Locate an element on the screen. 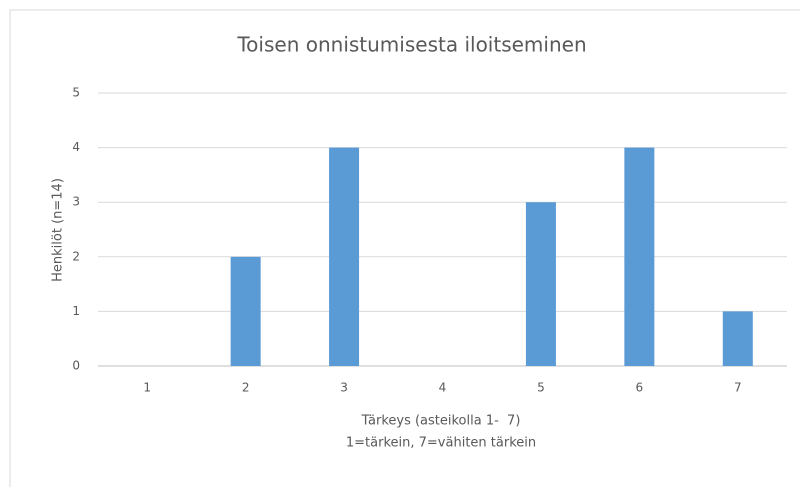  y-tick-label: 0 is located at coordinates (76, 366).